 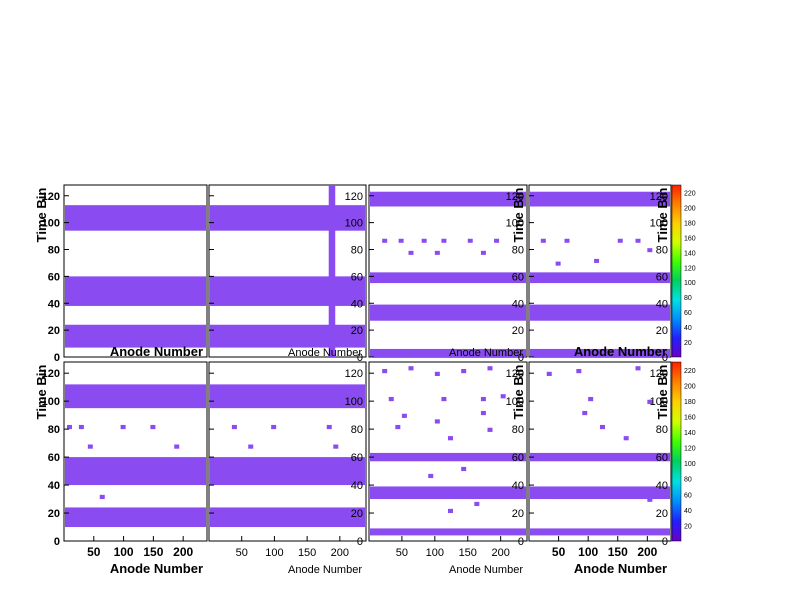 I want to click on plot-frame, so click(x=600, y=451).